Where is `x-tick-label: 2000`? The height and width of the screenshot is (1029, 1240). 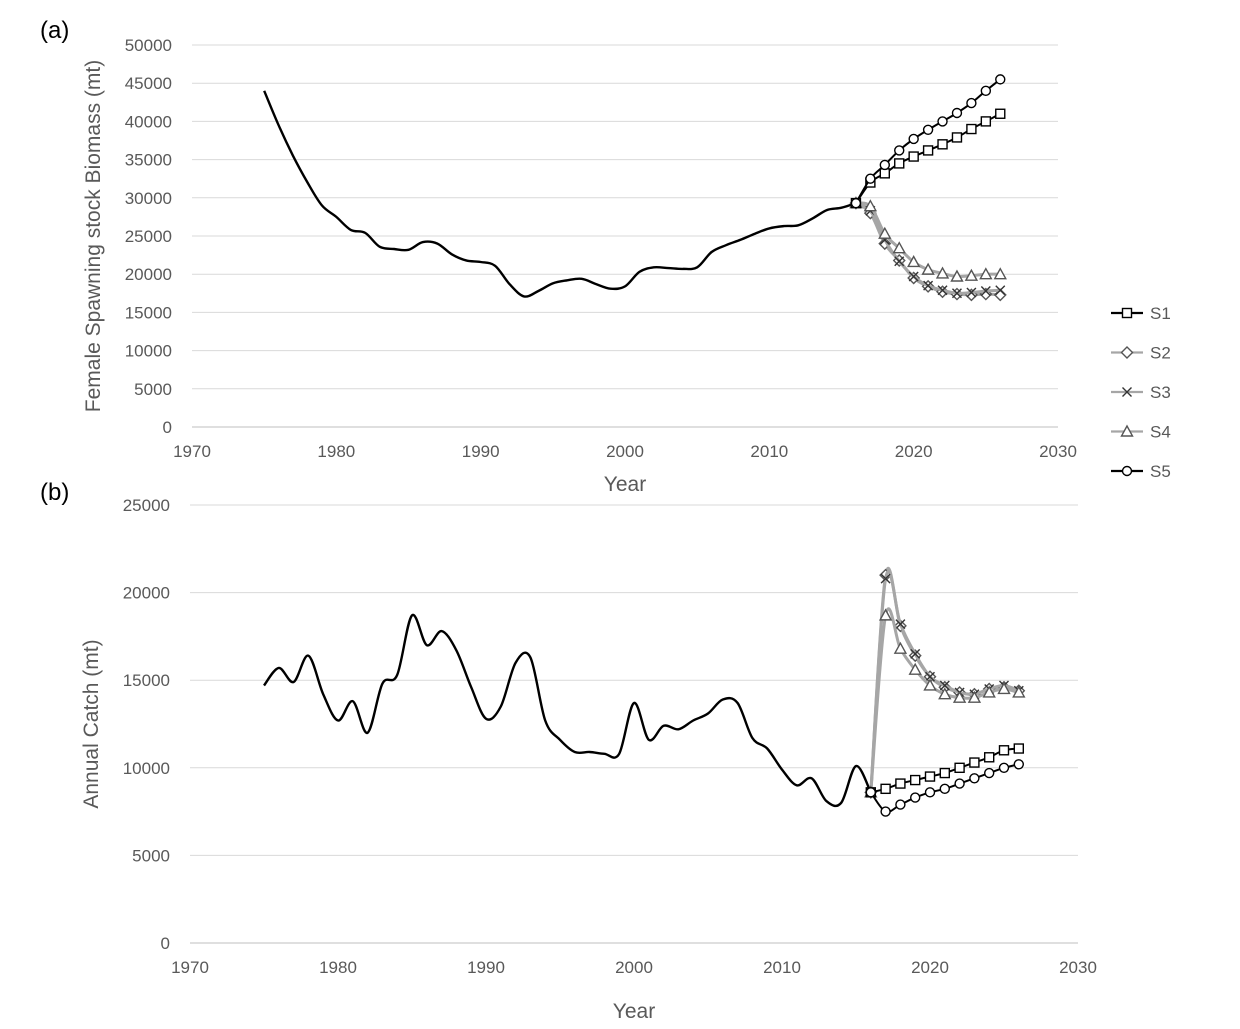 x-tick-label: 2000 is located at coordinates (625, 451).